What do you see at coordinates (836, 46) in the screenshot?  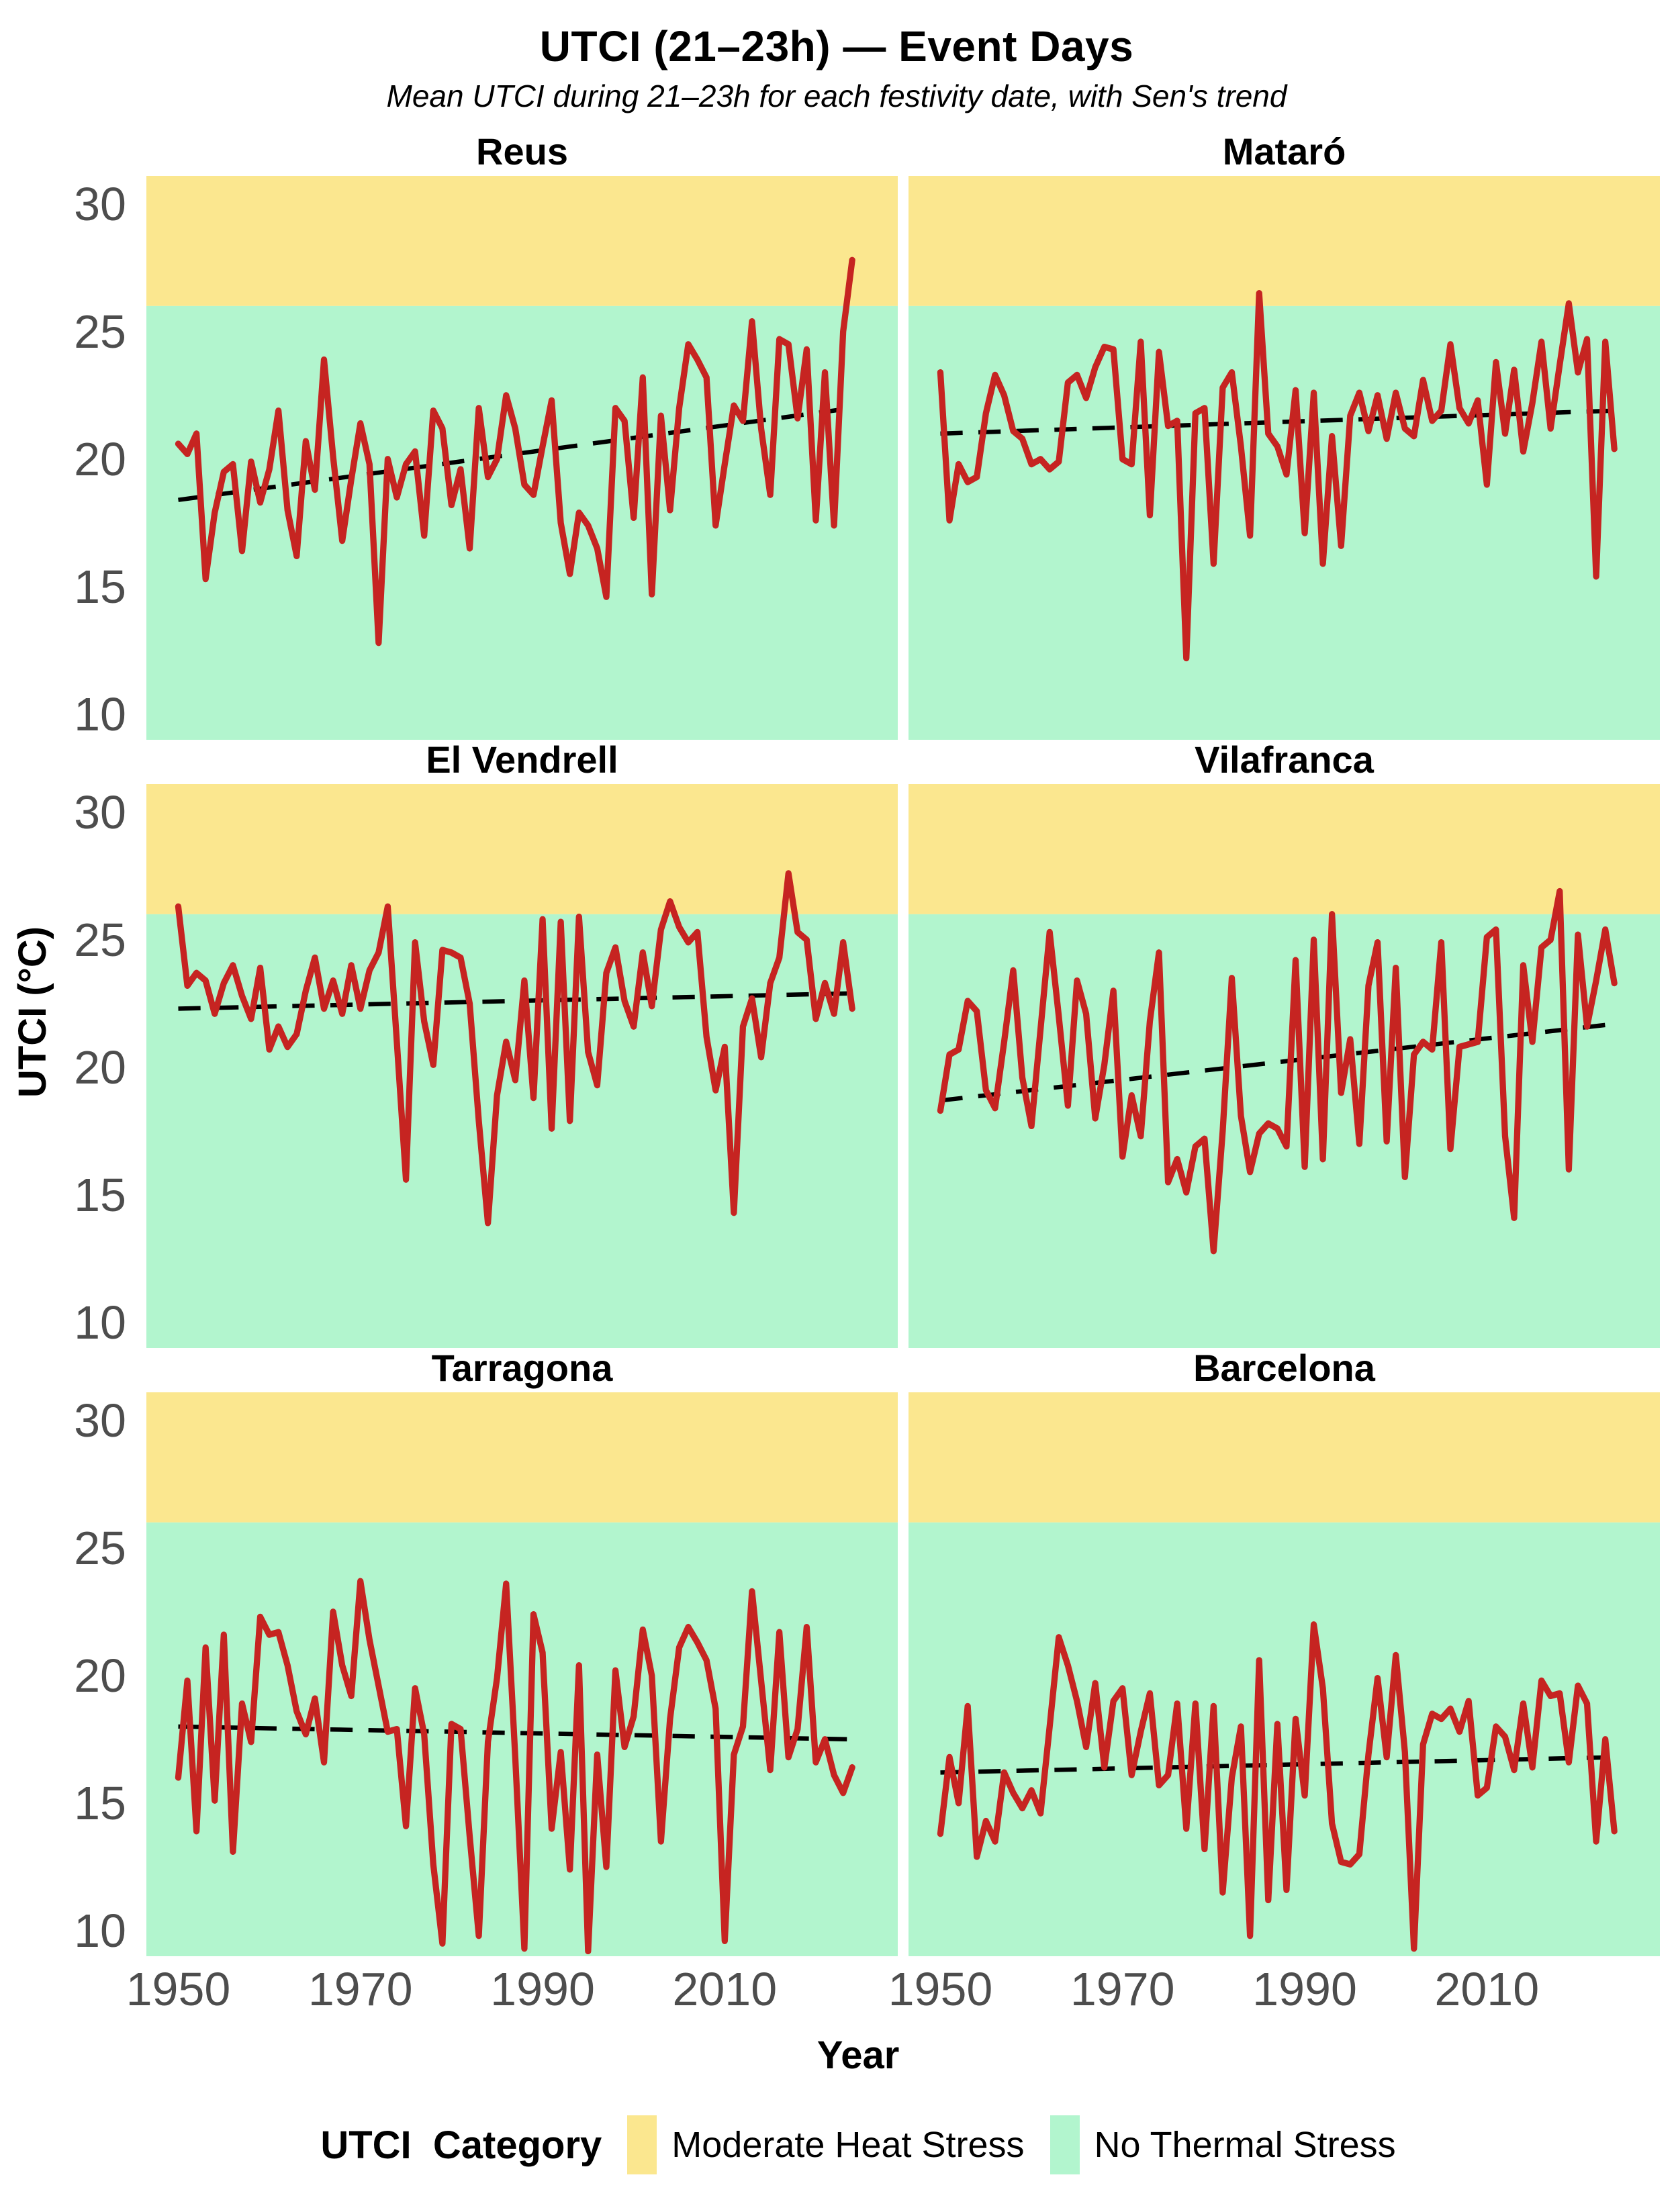 I see `figure-title: UTCI (21–23h) — Event Days` at bounding box center [836, 46].